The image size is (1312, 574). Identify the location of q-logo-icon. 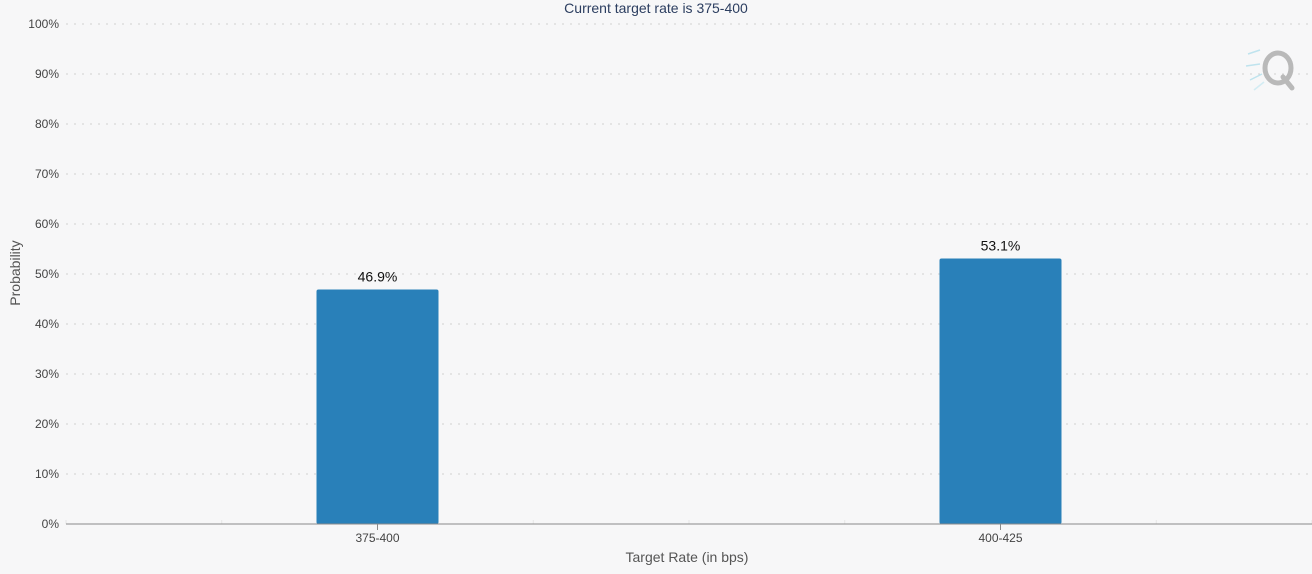
(1270, 70).